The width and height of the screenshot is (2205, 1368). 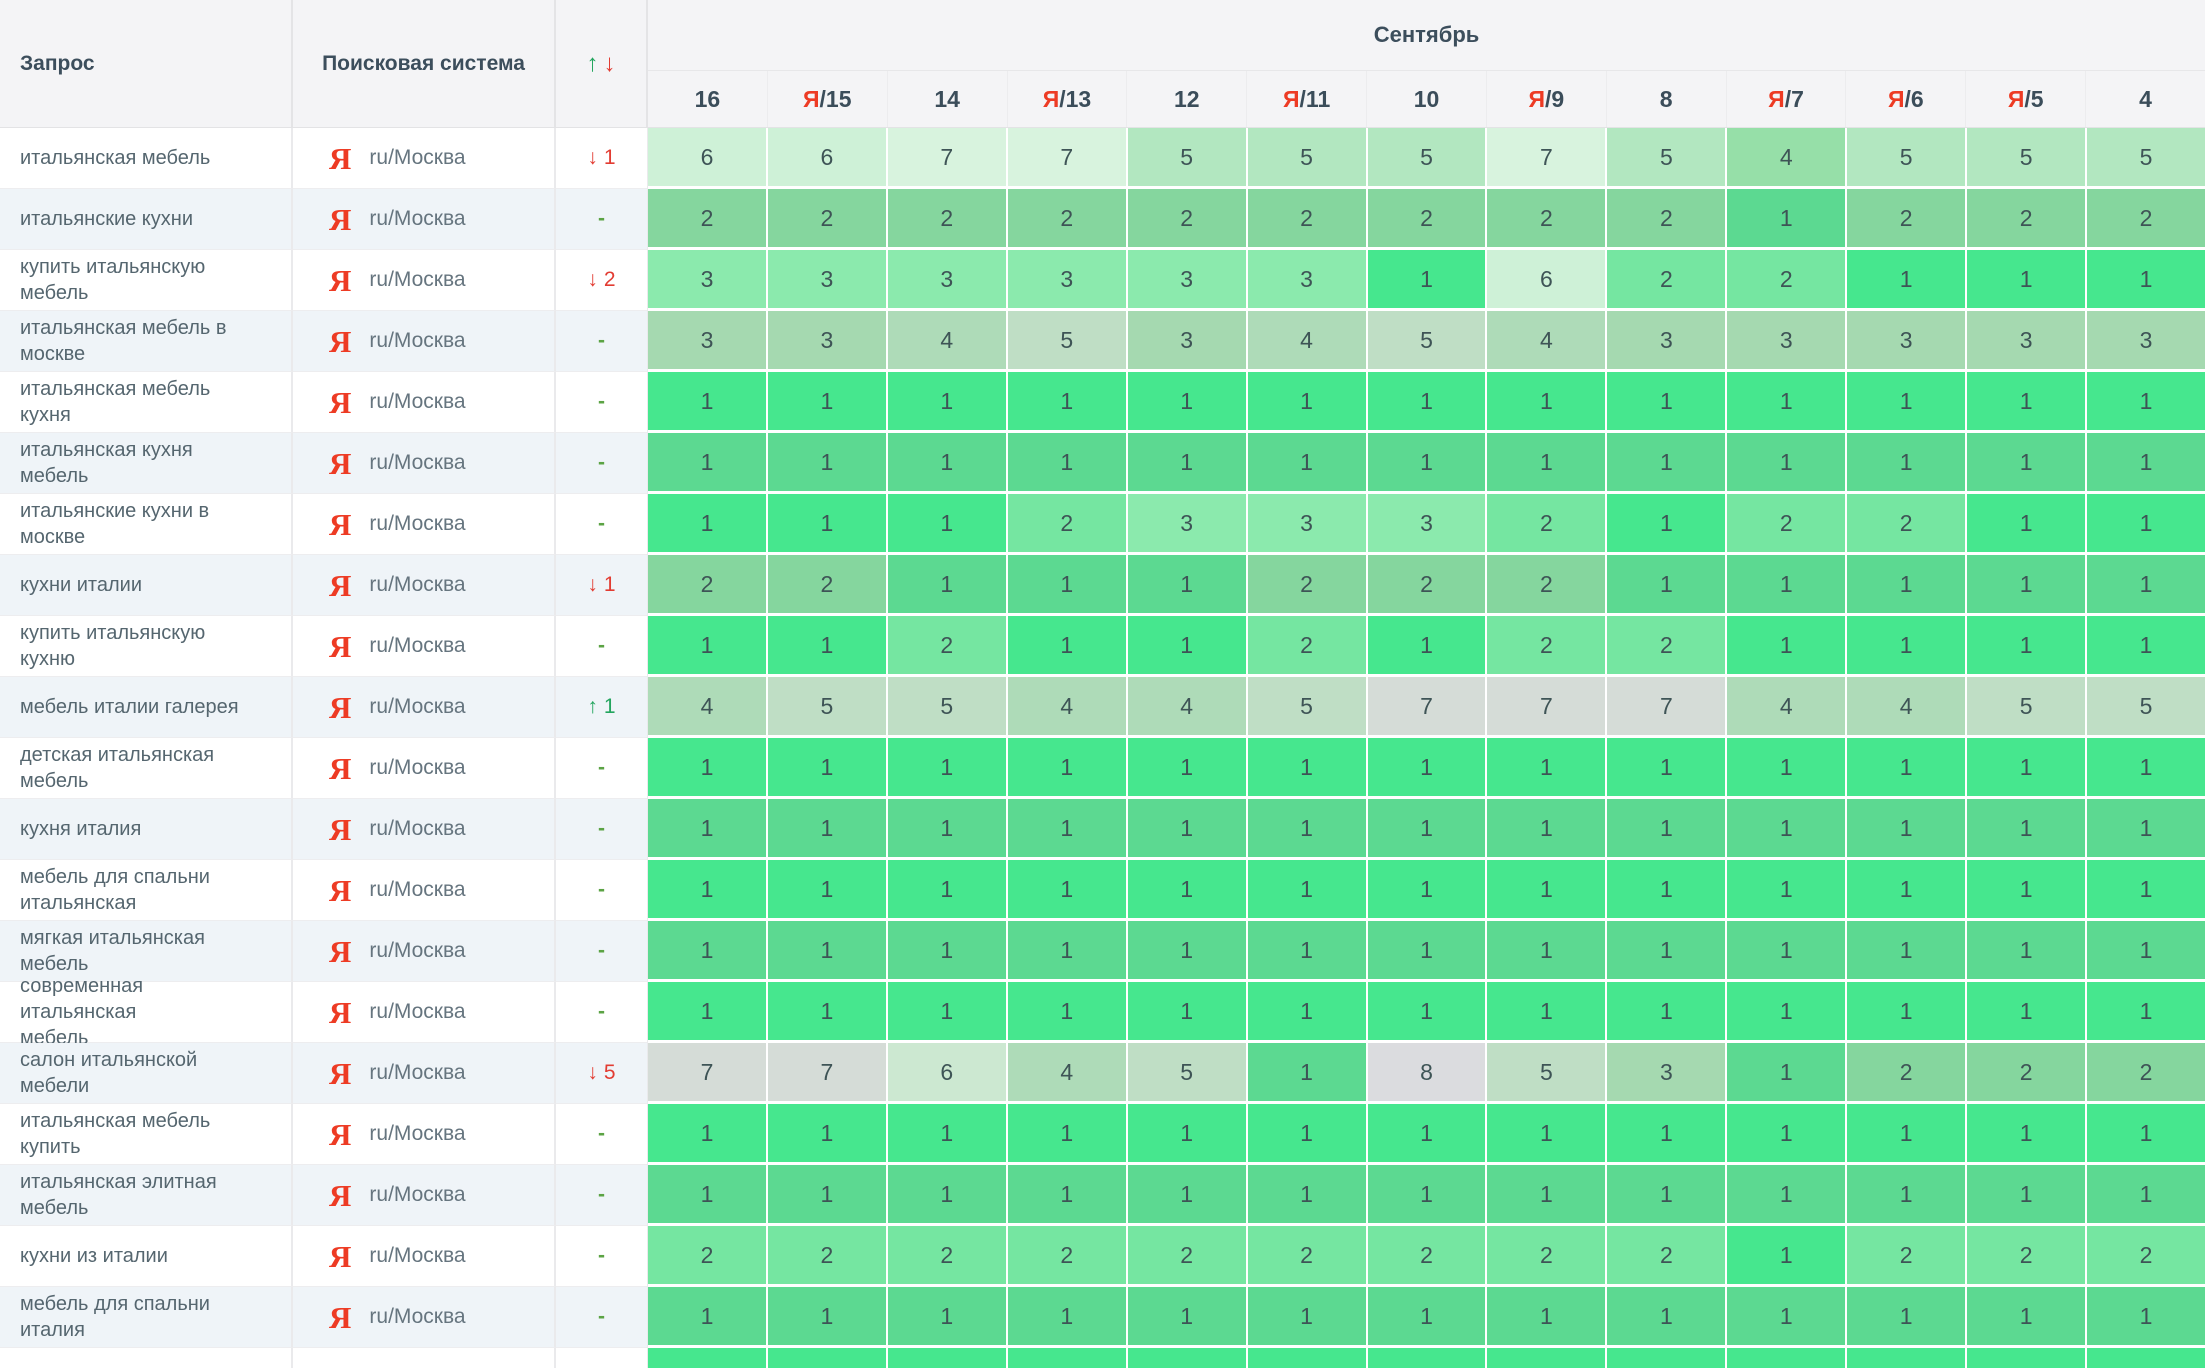 What do you see at coordinates (146, 585) in the screenshot?
I see `query-cell: кухни италии` at bounding box center [146, 585].